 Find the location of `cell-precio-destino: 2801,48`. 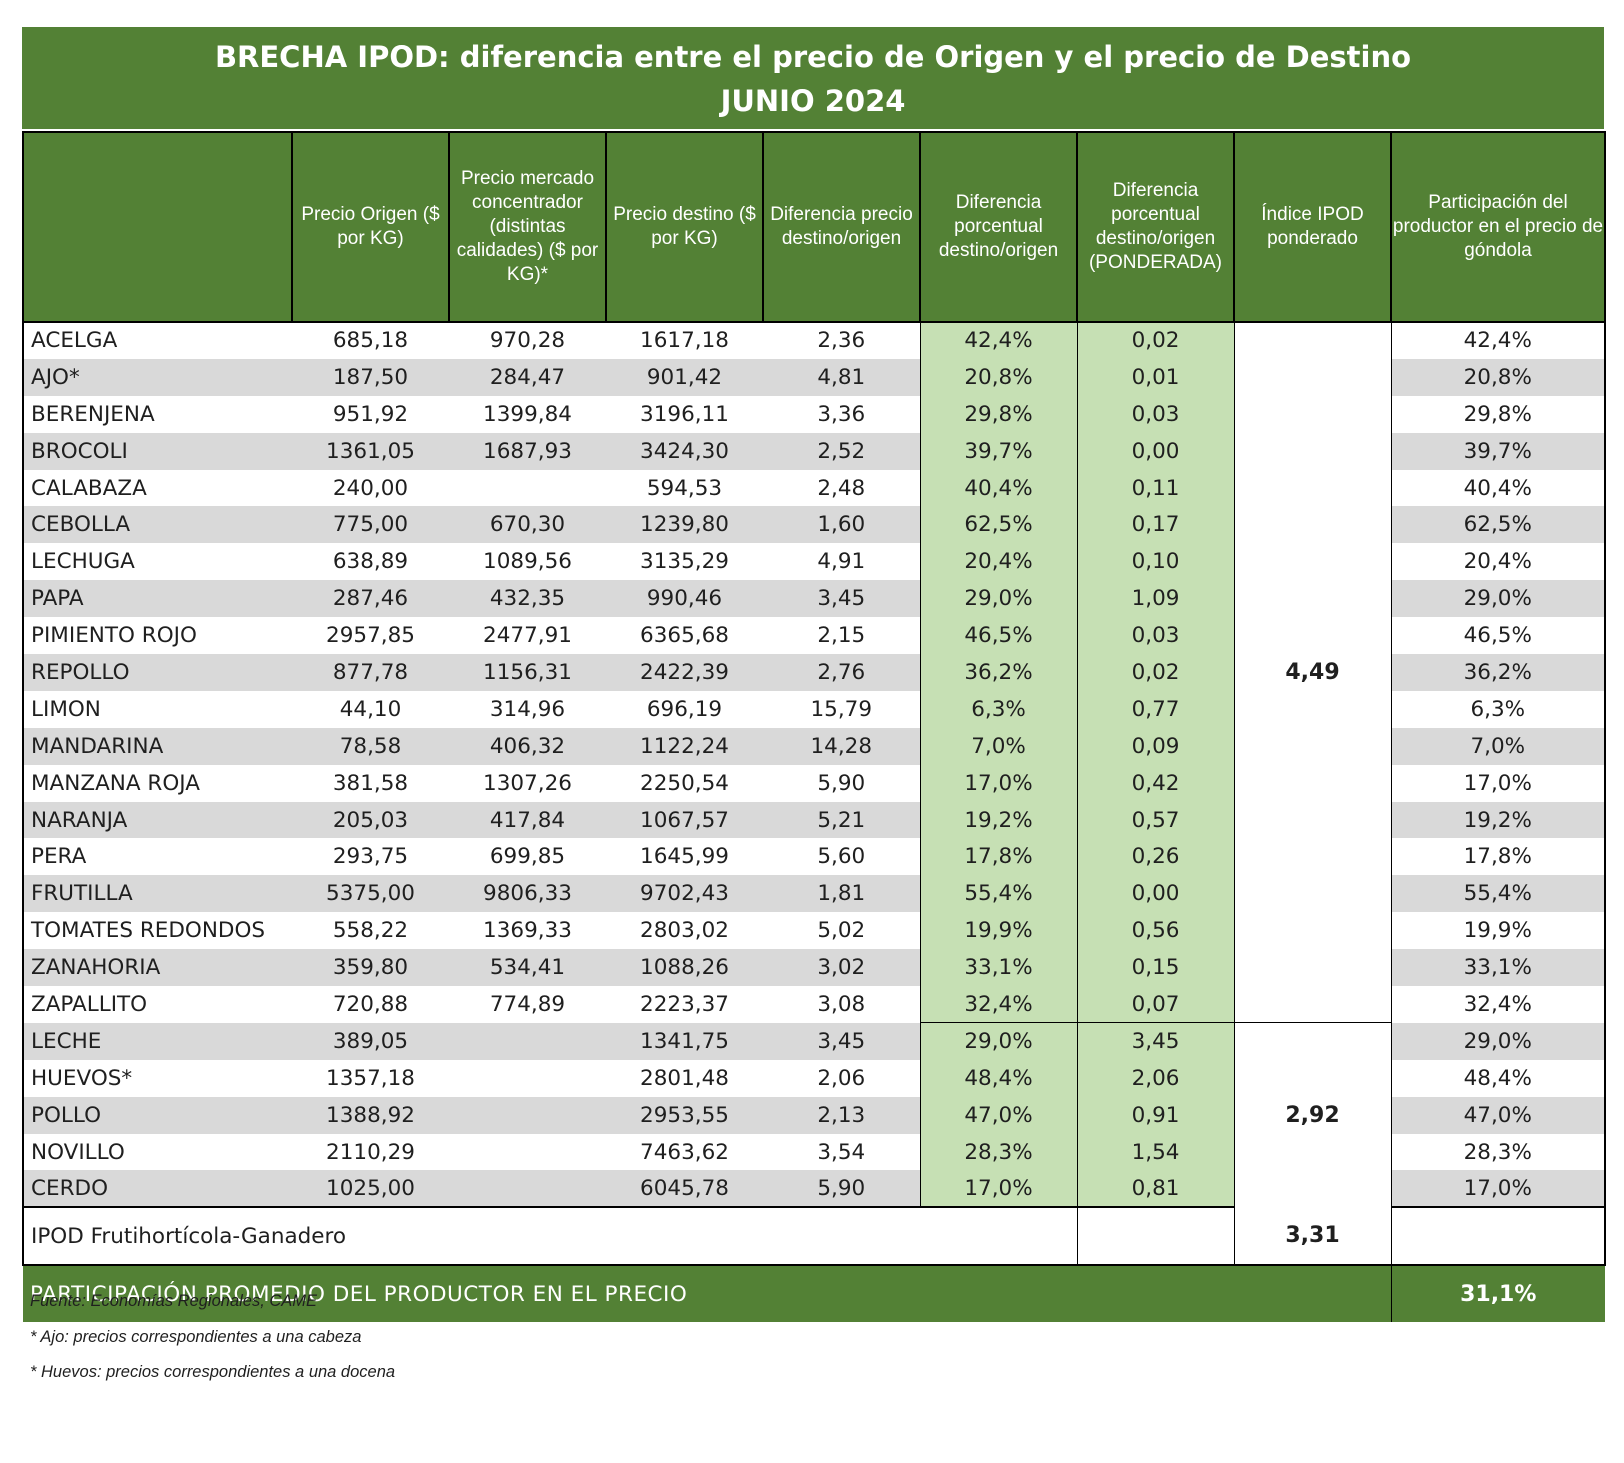

cell-precio-destino: 2801,48 is located at coordinates (684, 1078).